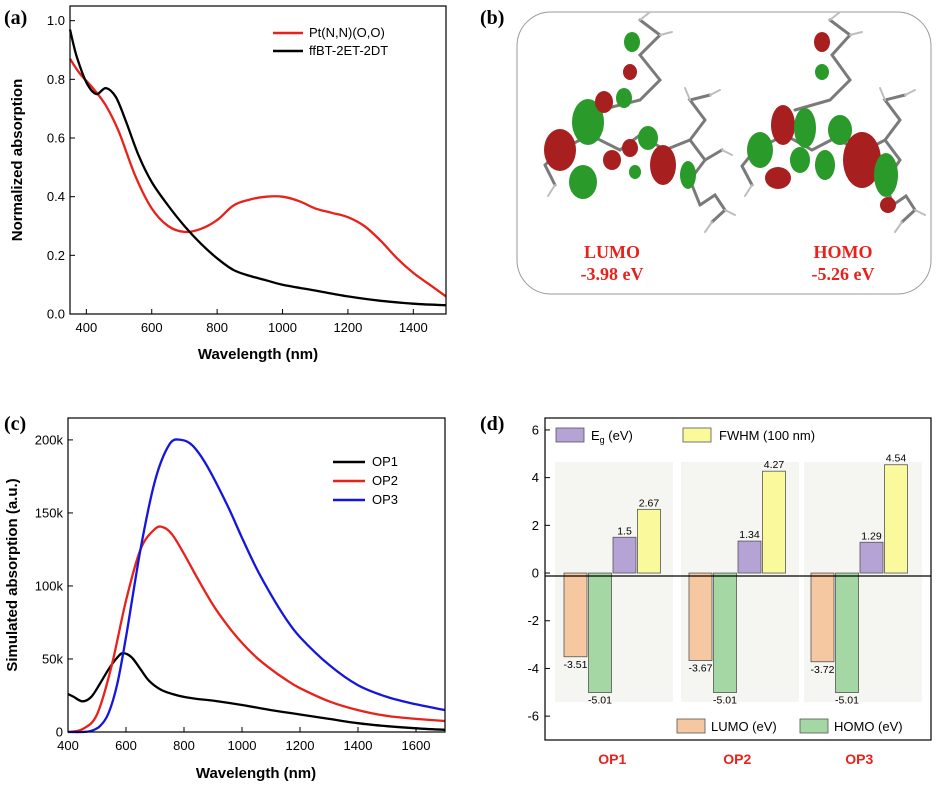 The width and height of the screenshot is (941, 785). What do you see at coordinates (612, 759) in the screenshot?
I see `d-category-label: OP1` at bounding box center [612, 759].